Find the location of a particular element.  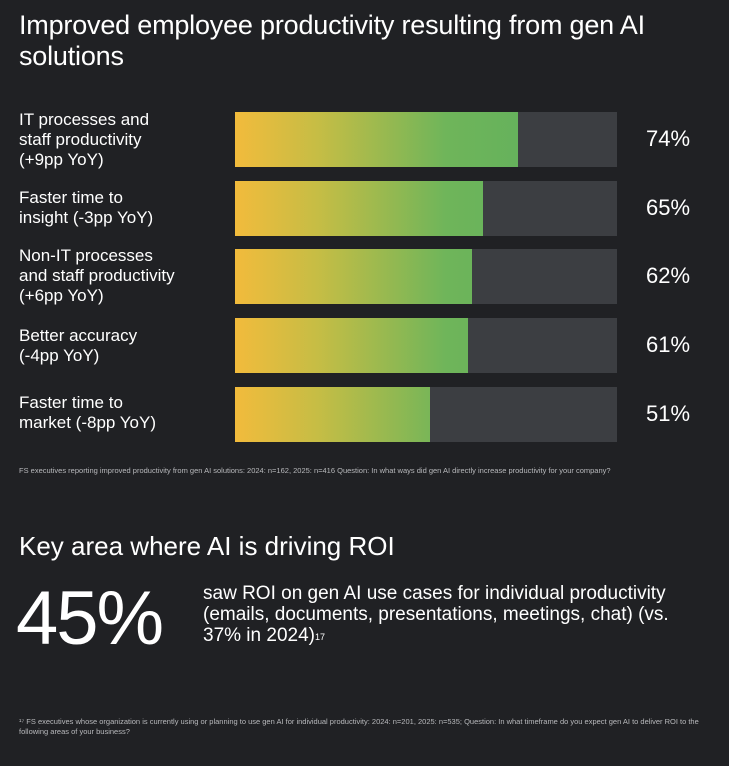

bar-label-line: and staff productivity is located at coordinates (97, 275).